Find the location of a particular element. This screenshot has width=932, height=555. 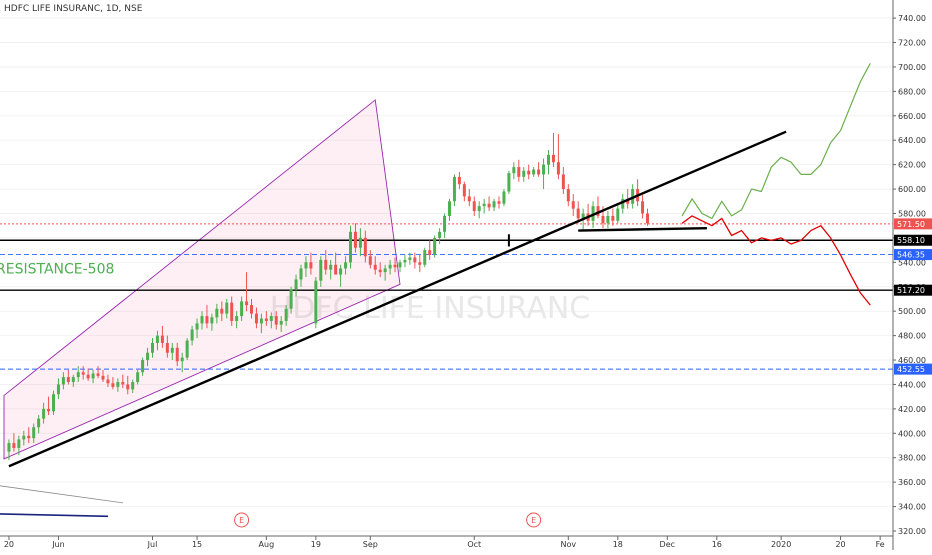

y-tick-label: 700.00 is located at coordinates (912, 67).